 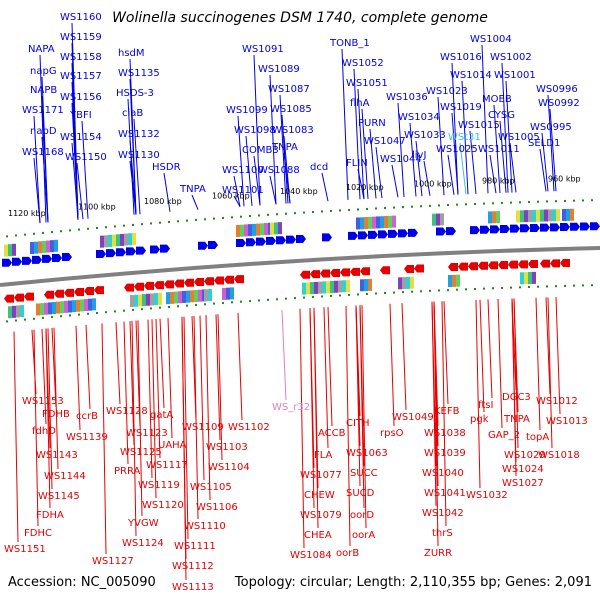 I want to click on gene-label-bottom: SUCC, so click(x=364, y=473).